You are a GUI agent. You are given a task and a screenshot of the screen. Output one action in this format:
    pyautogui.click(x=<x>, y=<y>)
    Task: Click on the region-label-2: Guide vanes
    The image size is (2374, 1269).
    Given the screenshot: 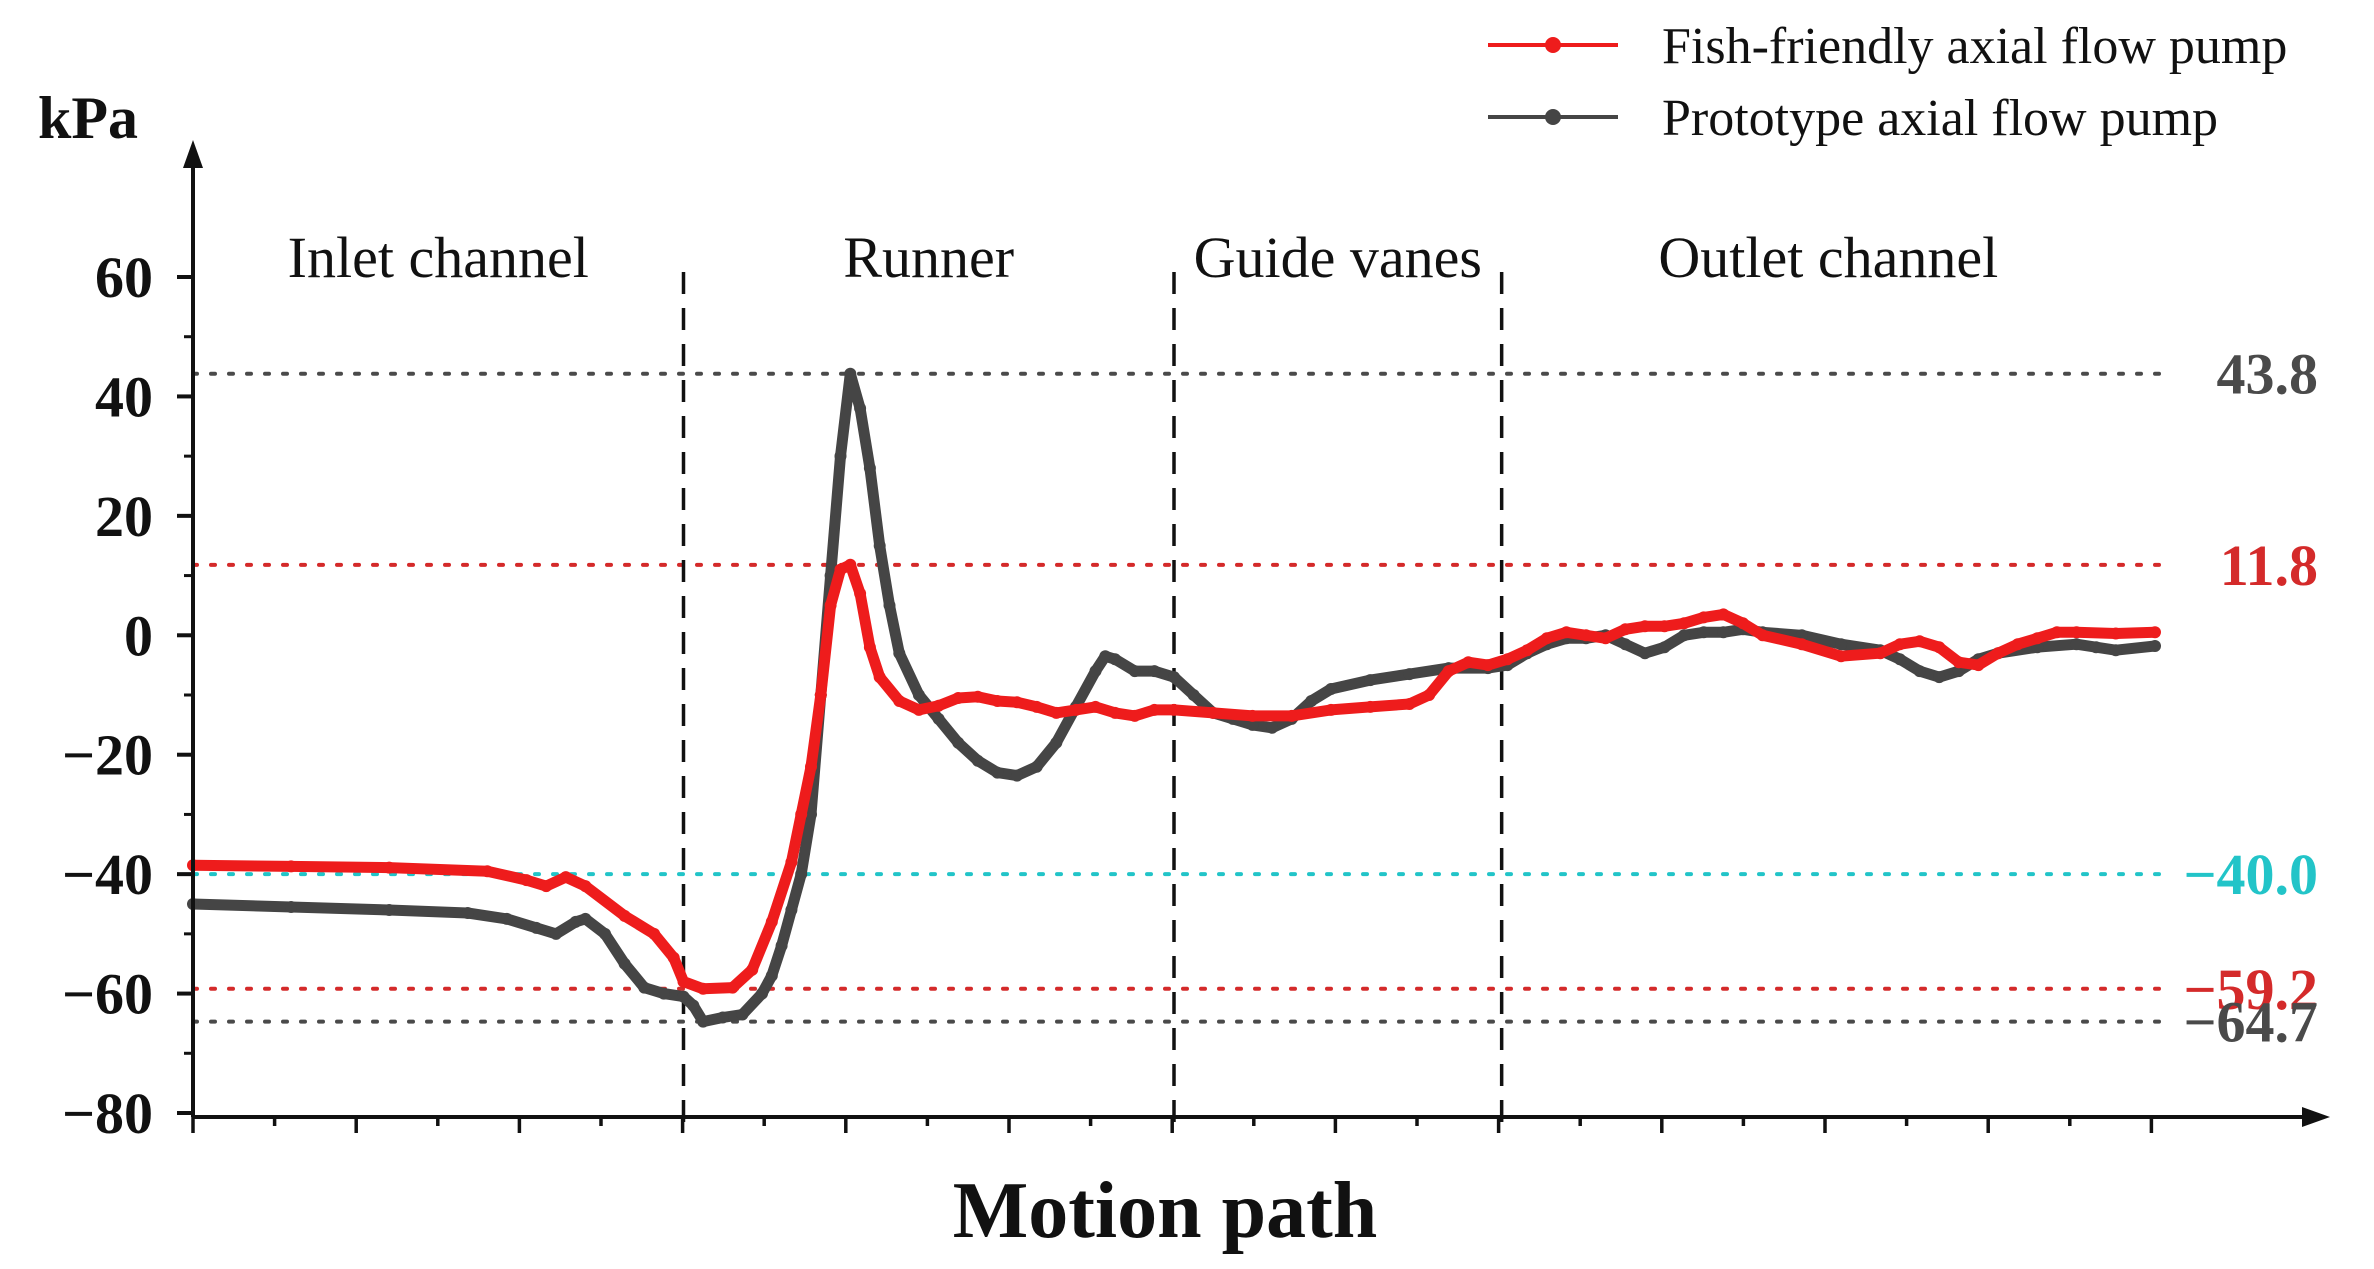 What is the action you would take?
    pyautogui.click(x=1338, y=257)
    